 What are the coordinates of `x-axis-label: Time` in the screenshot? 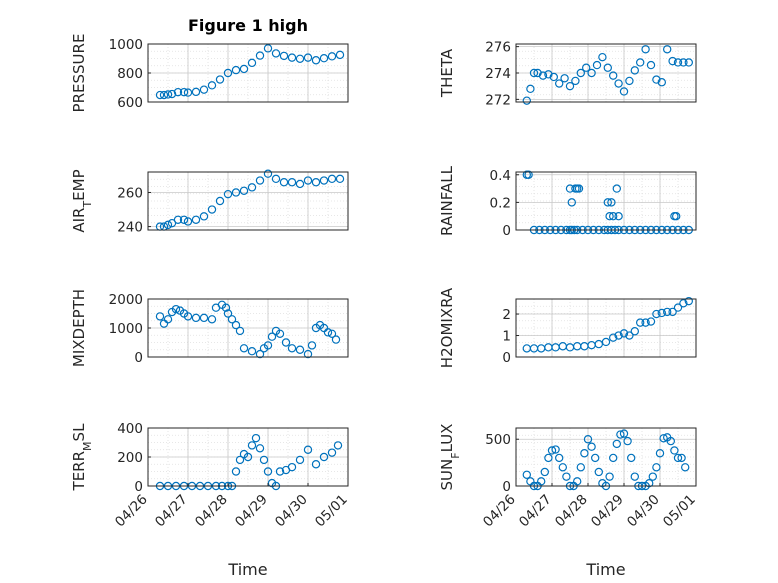 It's located at (605, 569).